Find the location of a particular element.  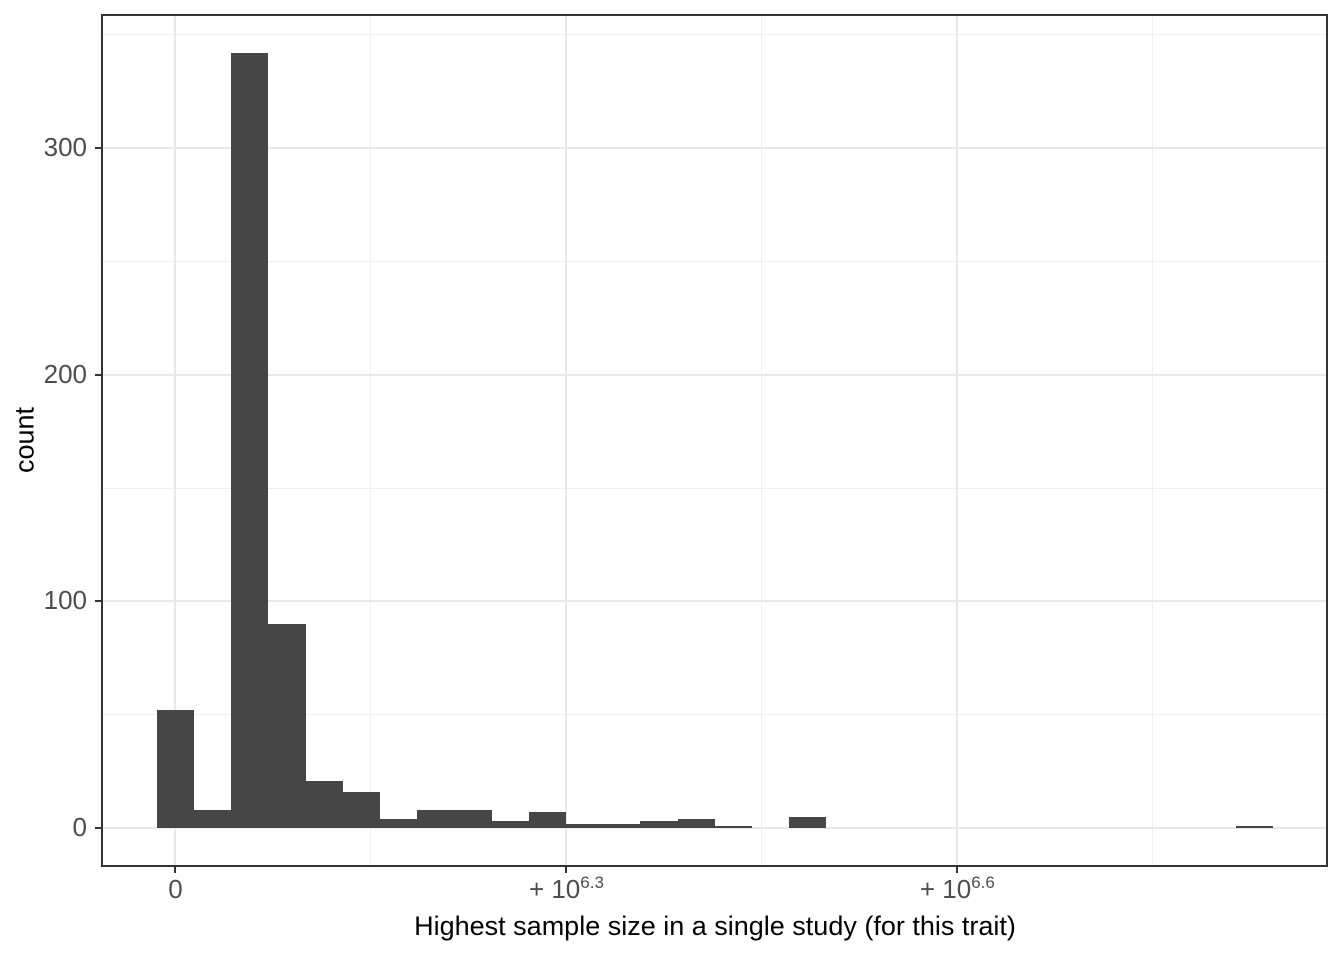

x-tick-label-exponent: 6.3 is located at coordinates (592, 882).